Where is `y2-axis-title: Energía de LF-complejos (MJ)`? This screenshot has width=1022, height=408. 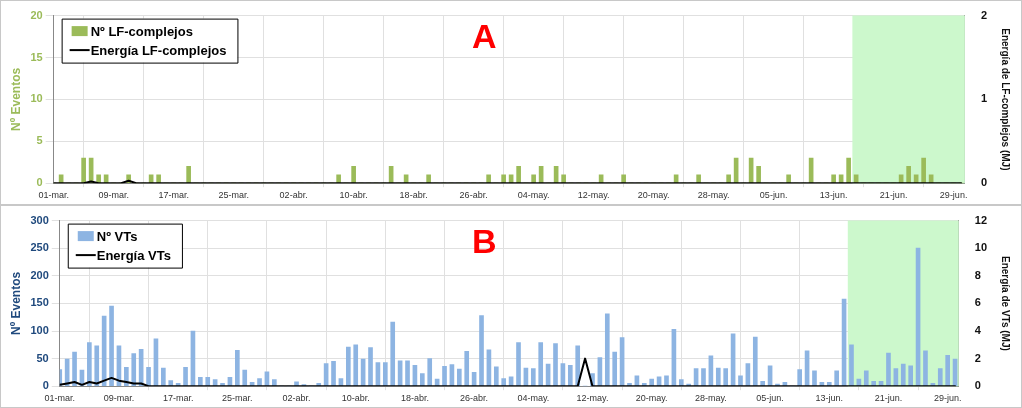 y2-axis-title: Energía de LF-complejos (MJ) is located at coordinates (1006, 99).